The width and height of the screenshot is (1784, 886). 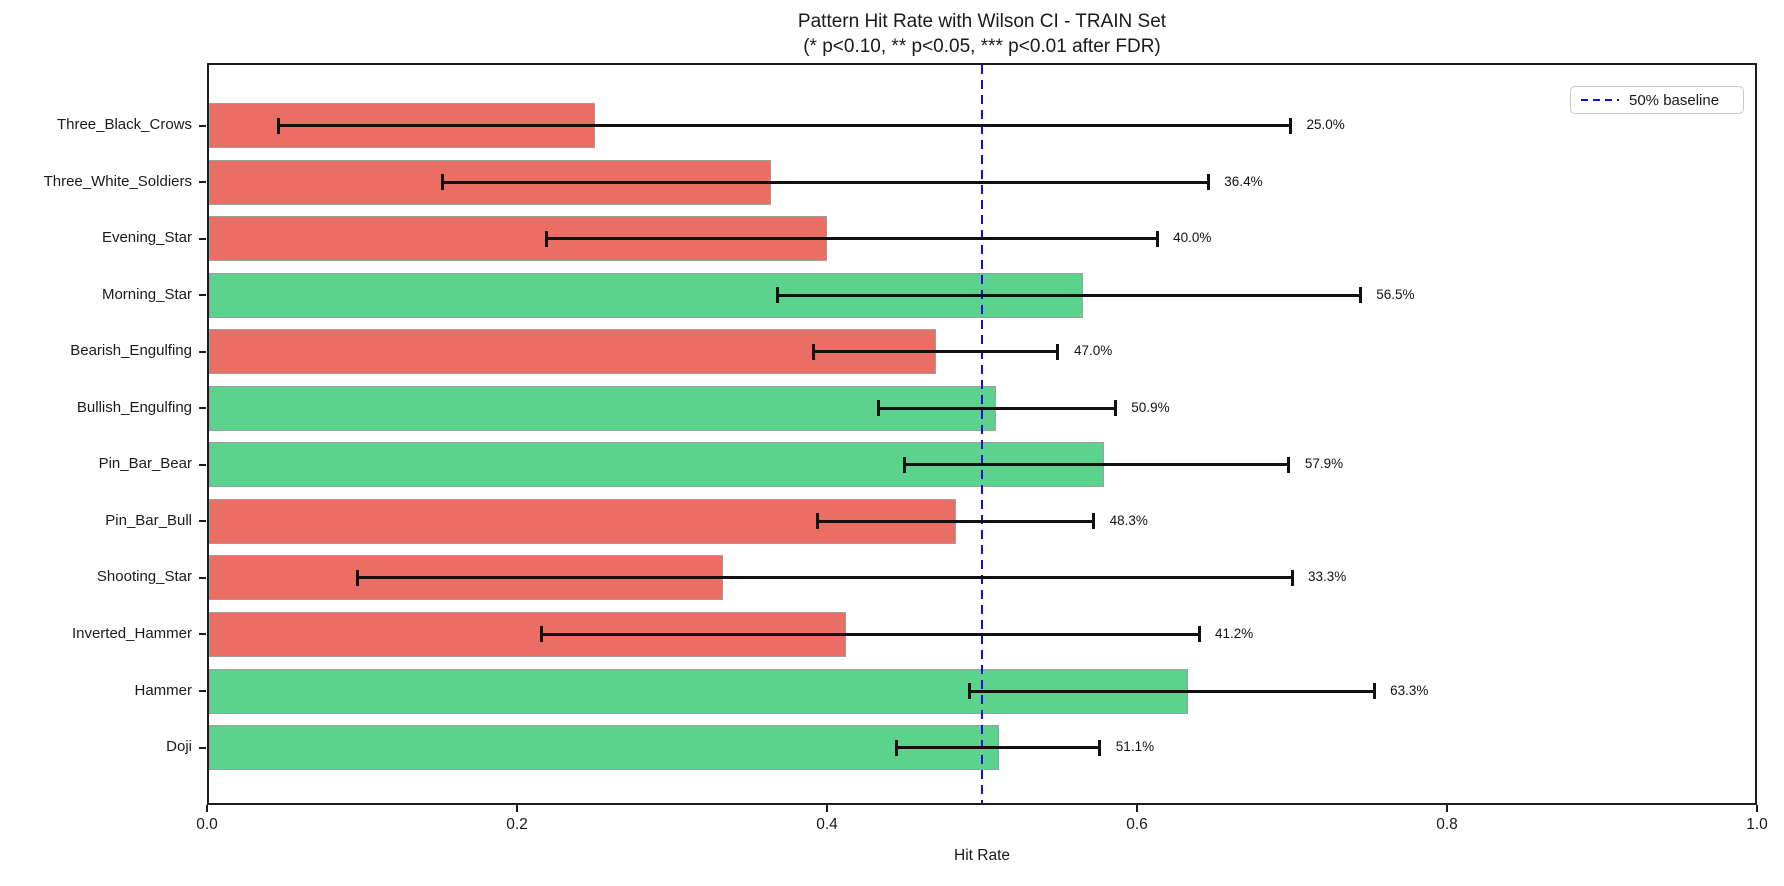 What do you see at coordinates (1128, 520) in the screenshot?
I see `value-label: 48.3%` at bounding box center [1128, 520].